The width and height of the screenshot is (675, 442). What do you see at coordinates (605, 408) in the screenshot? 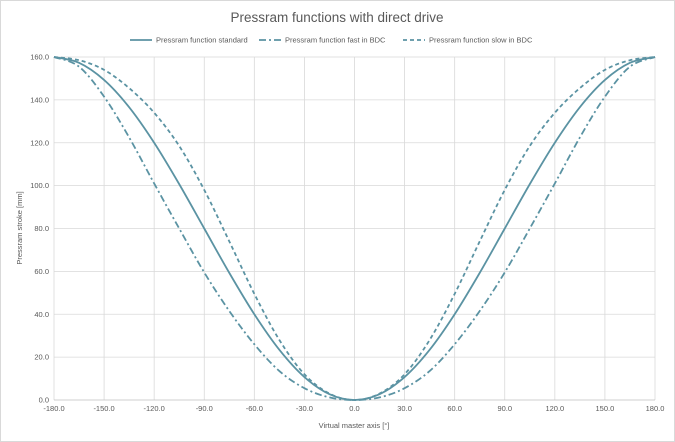
I see `x-tick-label: 150.0` at bounding box center [605, 408].